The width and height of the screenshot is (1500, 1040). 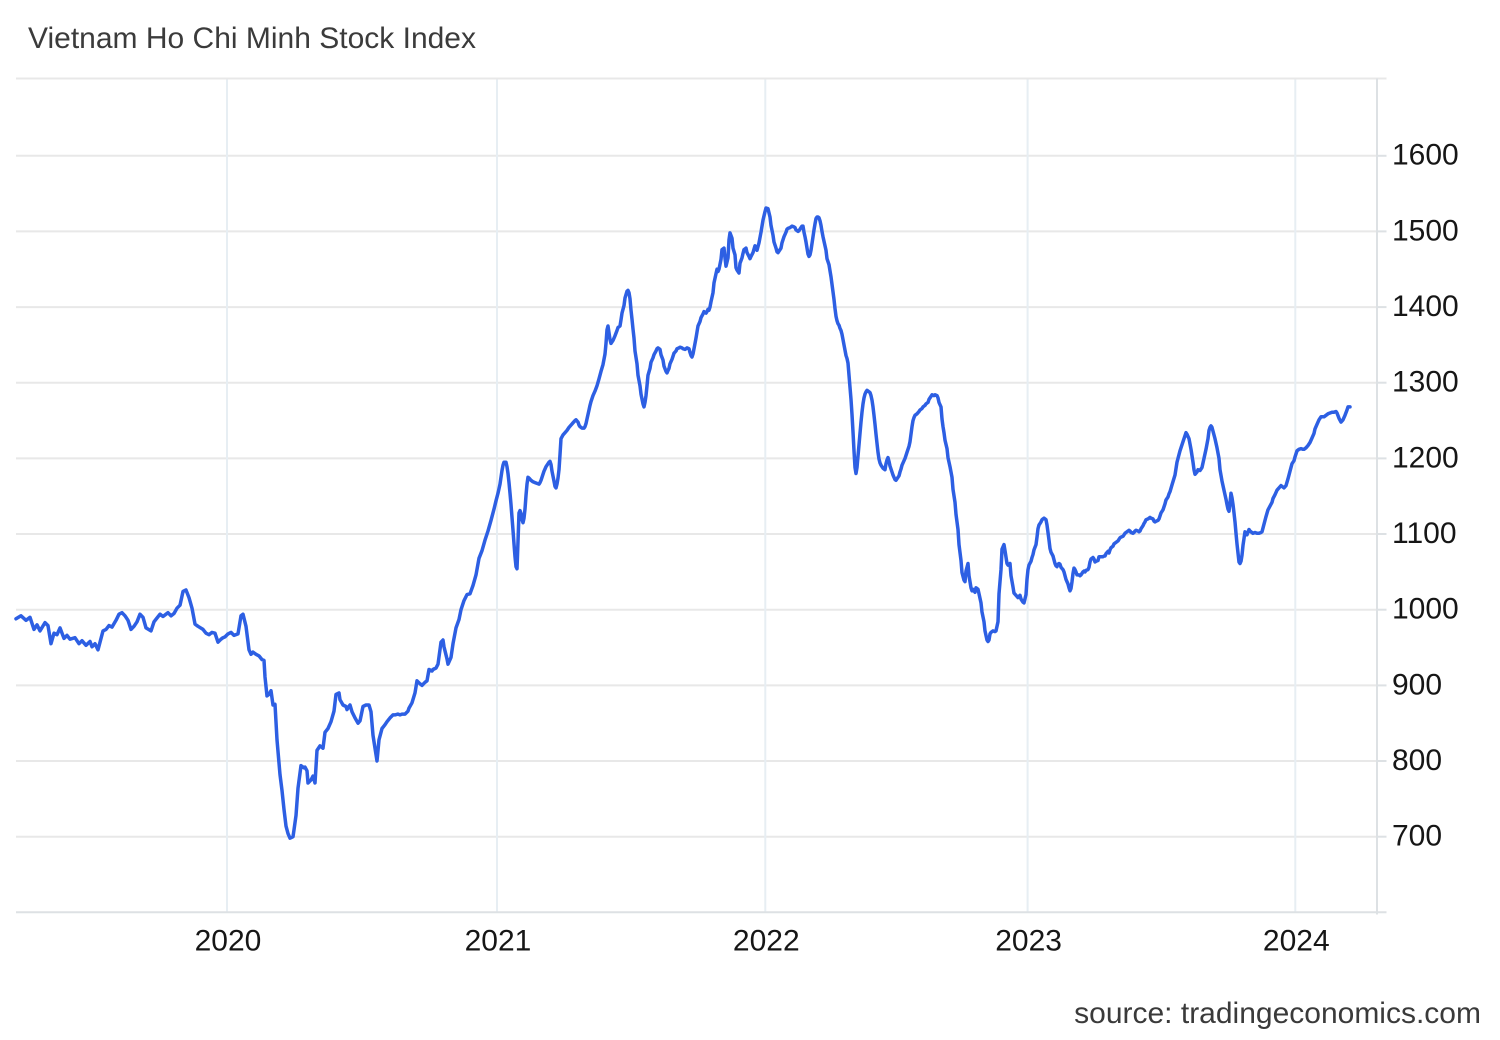 What do you see at coordinates (1425, 155) in the screenshot?
I see `svg-text: 1600` at bounding box center [1425, 155].